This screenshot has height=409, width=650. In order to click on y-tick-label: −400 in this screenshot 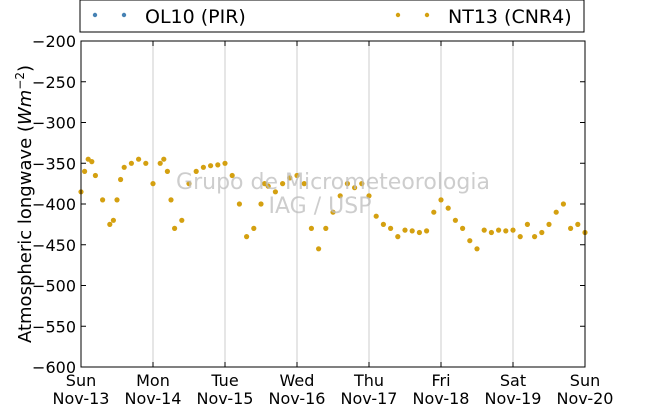, I will do `click(54, 204)`.